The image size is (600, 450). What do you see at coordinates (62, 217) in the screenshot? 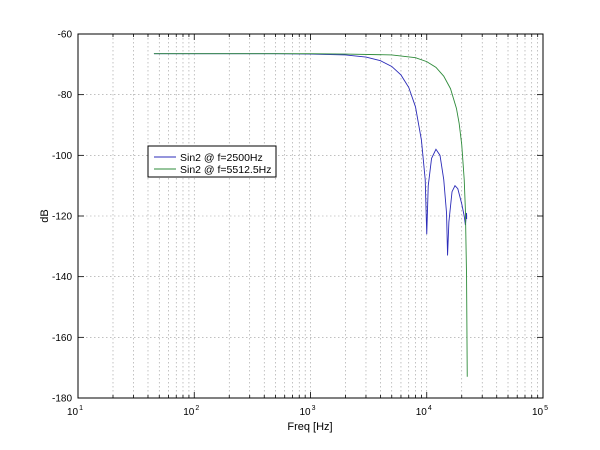
I see `y-tick-label: -120` at bounding box center [62, 217].